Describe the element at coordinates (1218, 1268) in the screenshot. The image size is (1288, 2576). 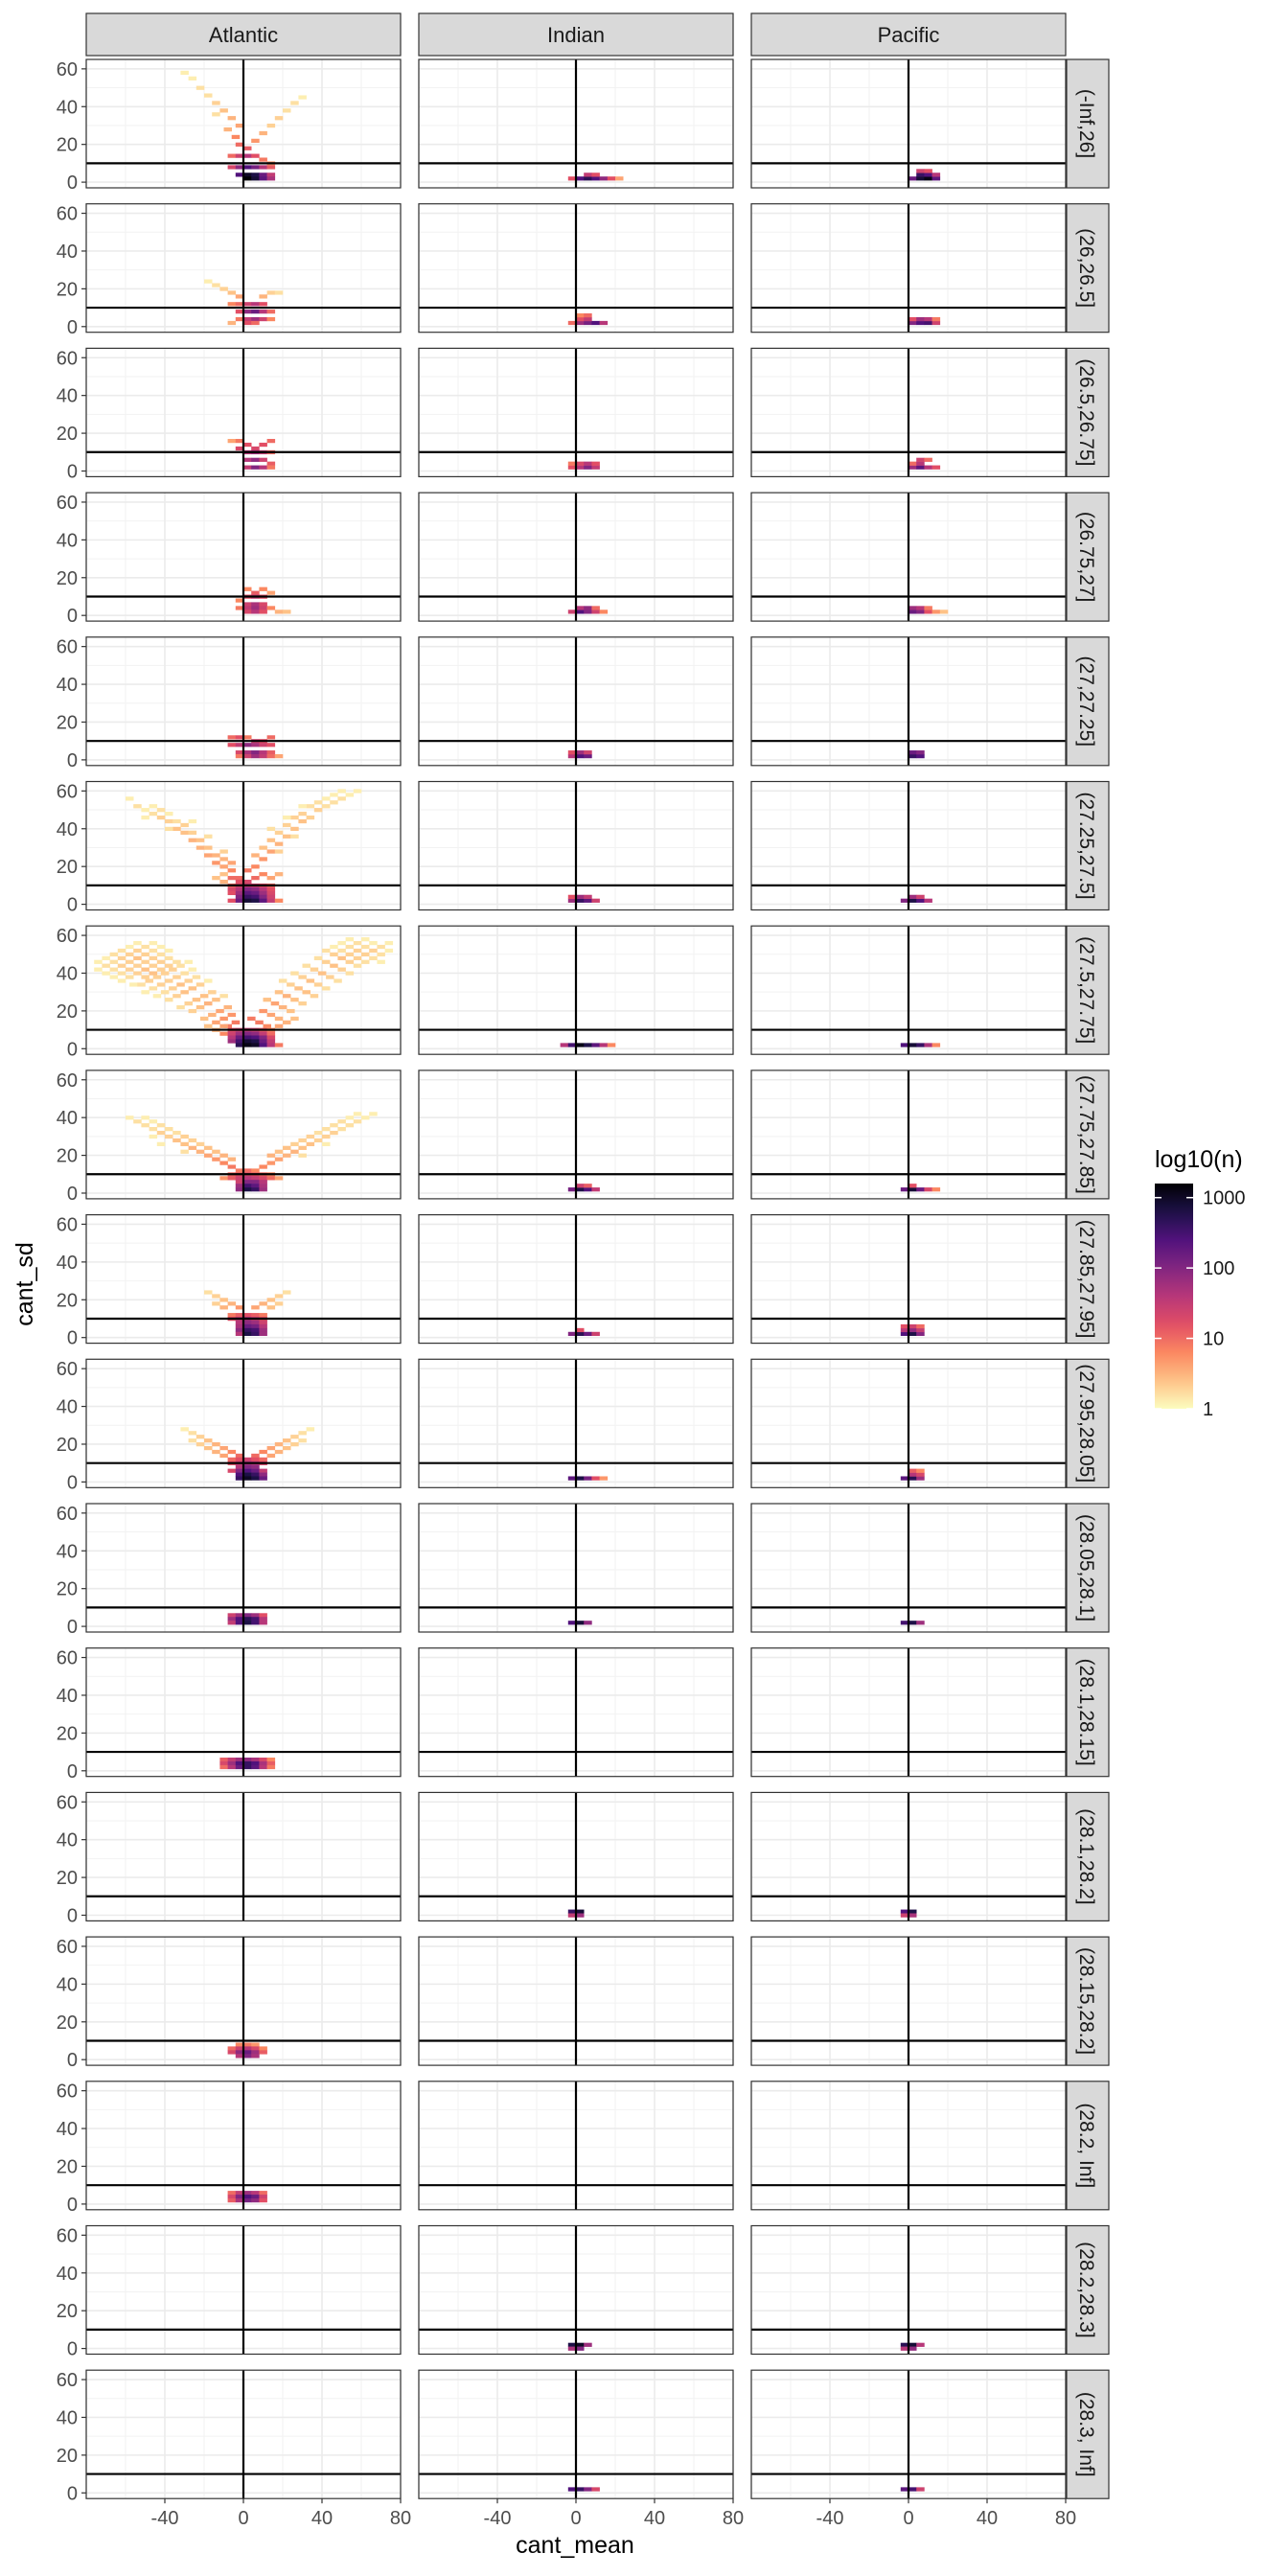
I see `legend-break-label: 100` at that location.